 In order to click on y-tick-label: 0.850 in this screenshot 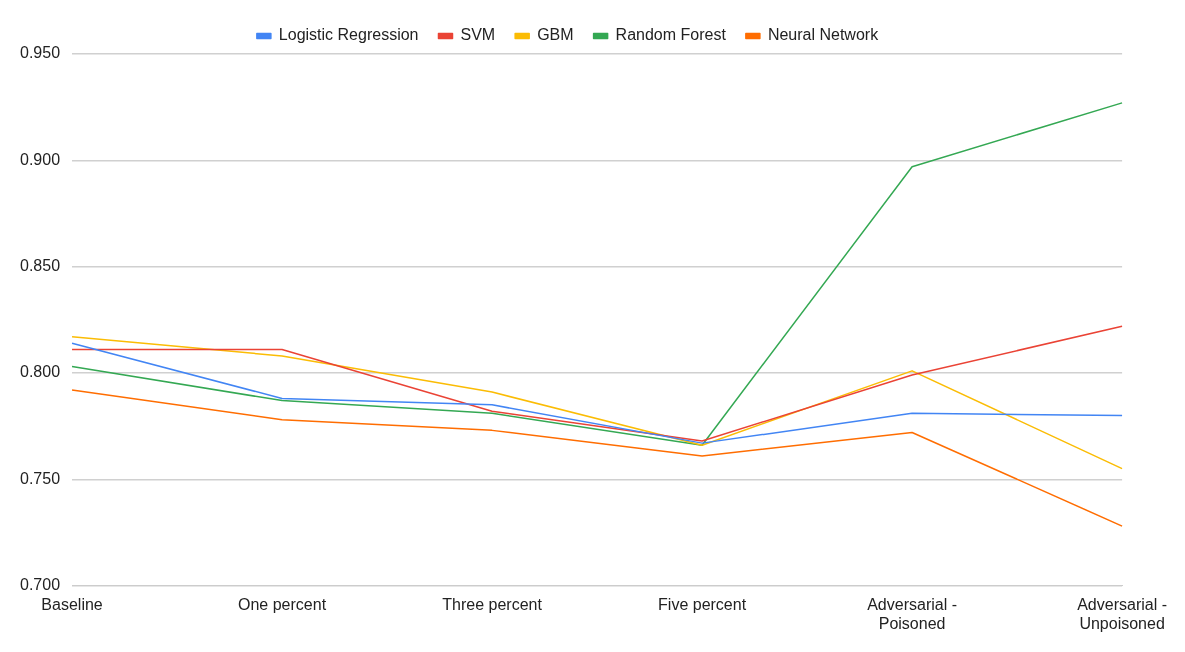, I will do `click(40, 266)`.